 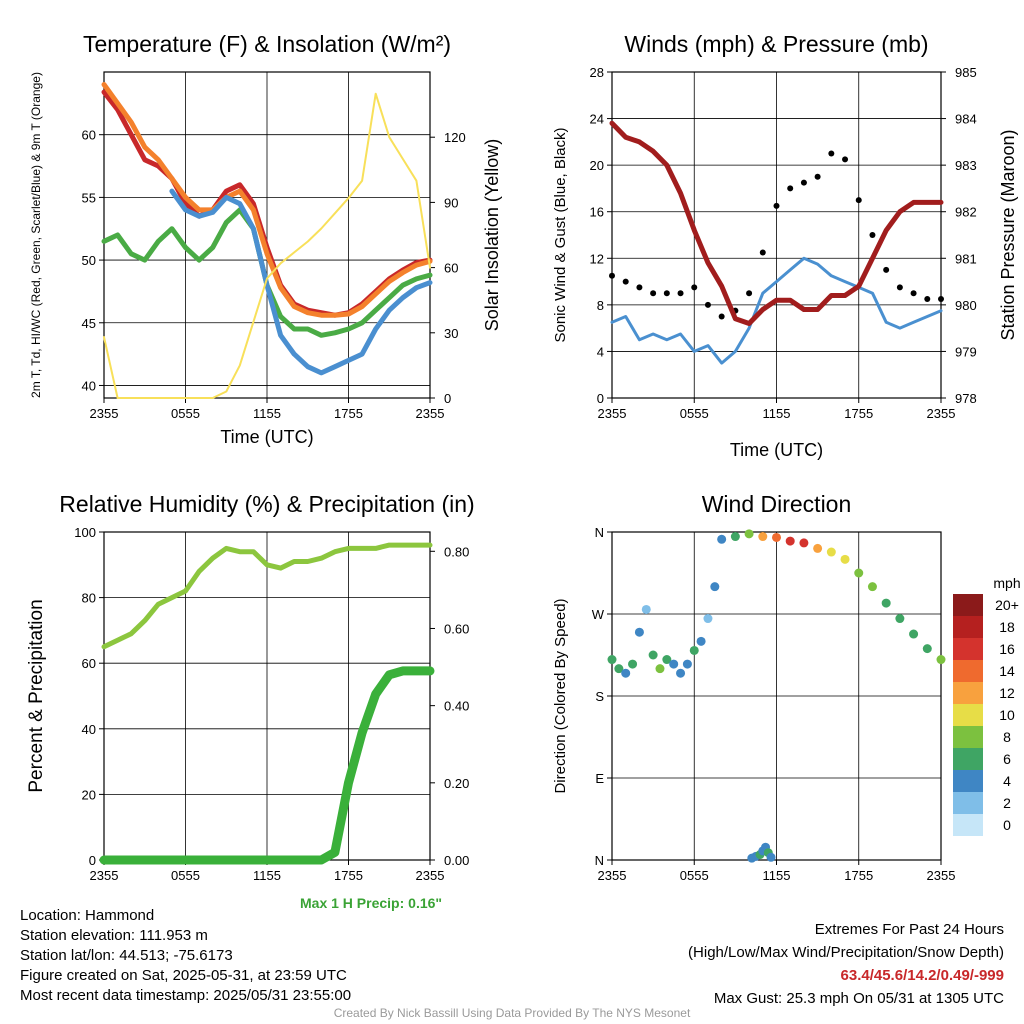 What do you see at coordinates (266, 437) in the screenshot?
I see `x-axis-label: Time (UTC)` at bounding box center [266, 437].